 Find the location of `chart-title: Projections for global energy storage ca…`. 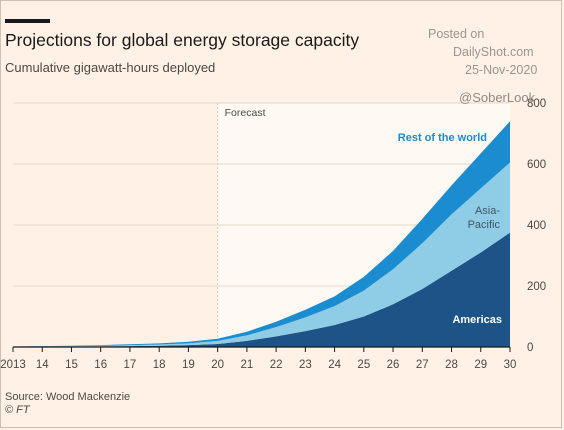

chart-title: Projections for global energy storage ca… is located at coordinates (182, 40).